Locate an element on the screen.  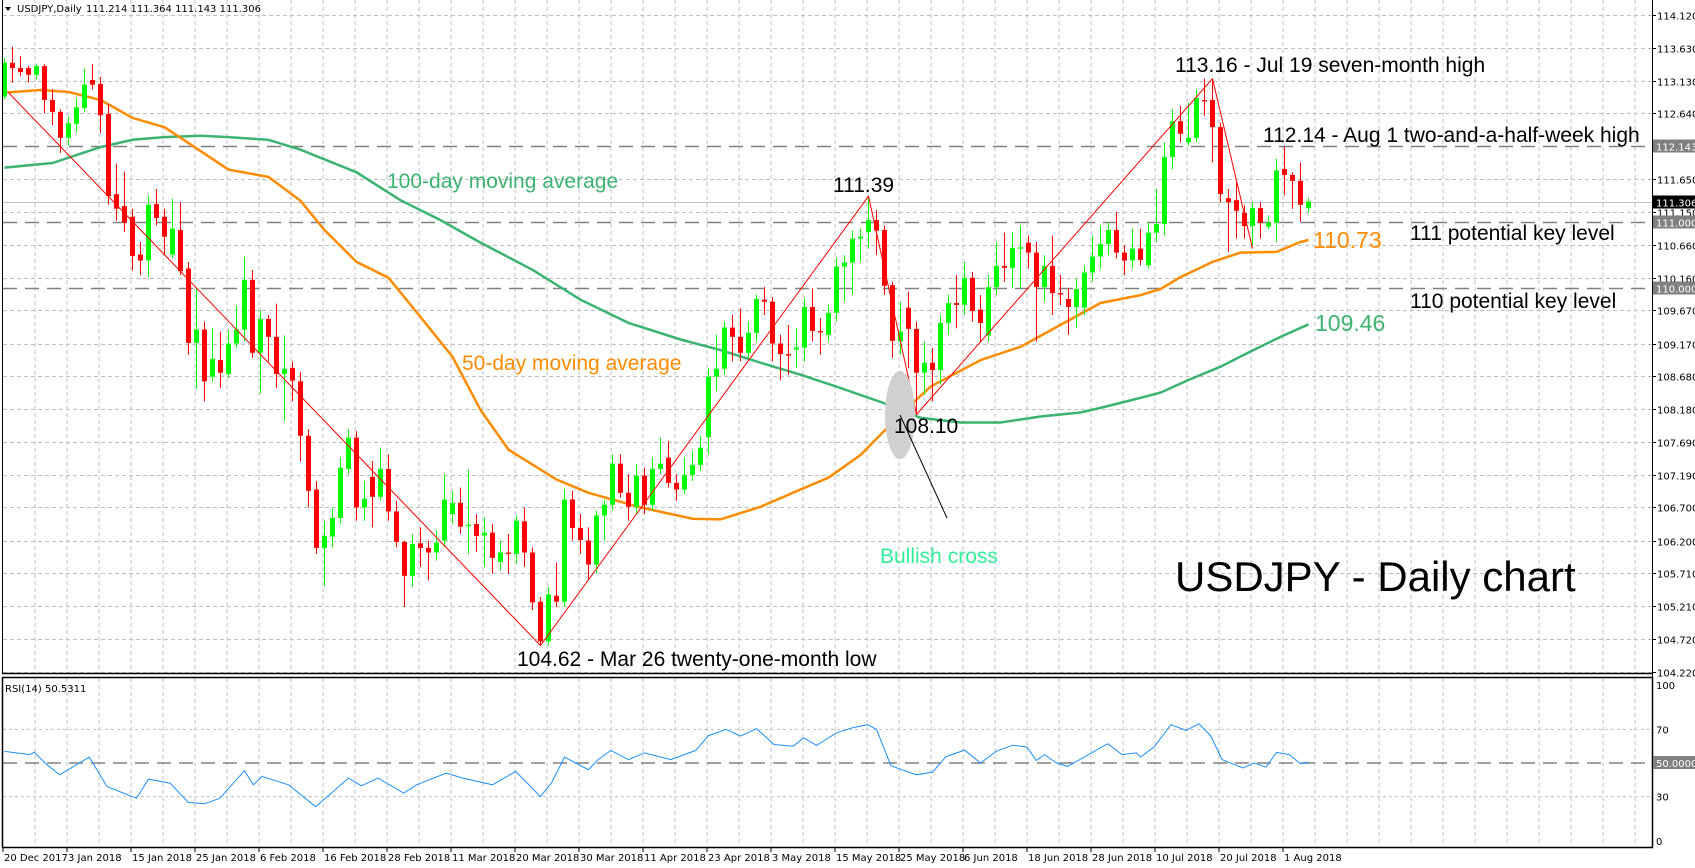
price-marker-label: 111.306 is located at coordinates (1675, 204).